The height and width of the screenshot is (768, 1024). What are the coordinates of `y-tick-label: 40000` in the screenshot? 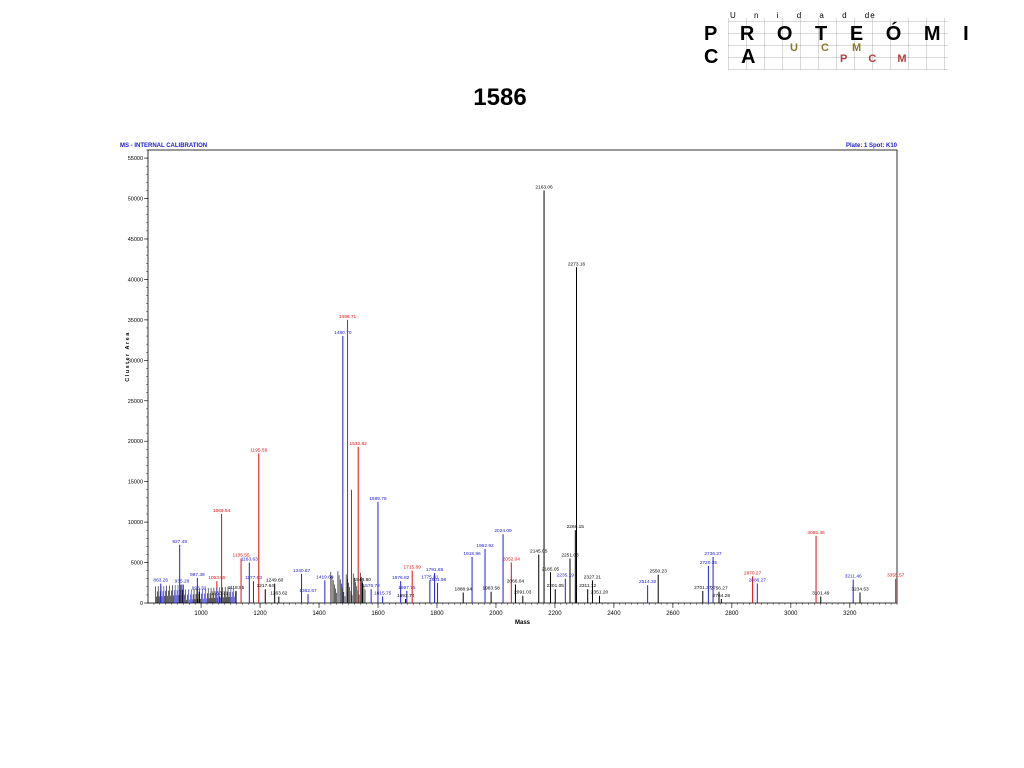 It's located at (135, 280).